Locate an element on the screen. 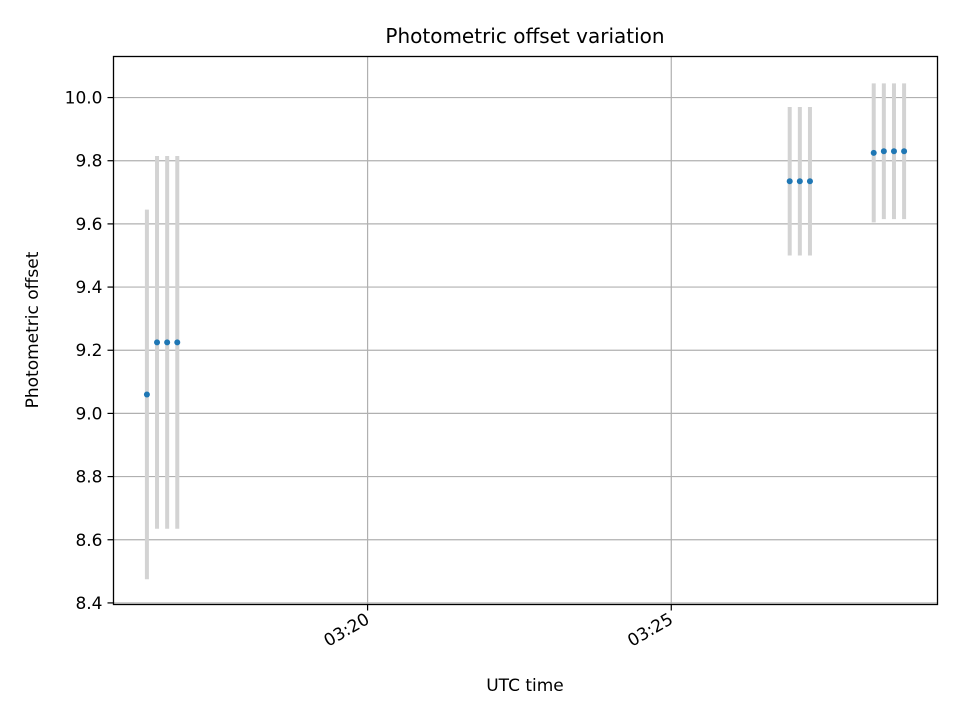 The width and height of the screenshot is (960, 720). y-tick-label: 8.6 is located at coordinates (88, 541).